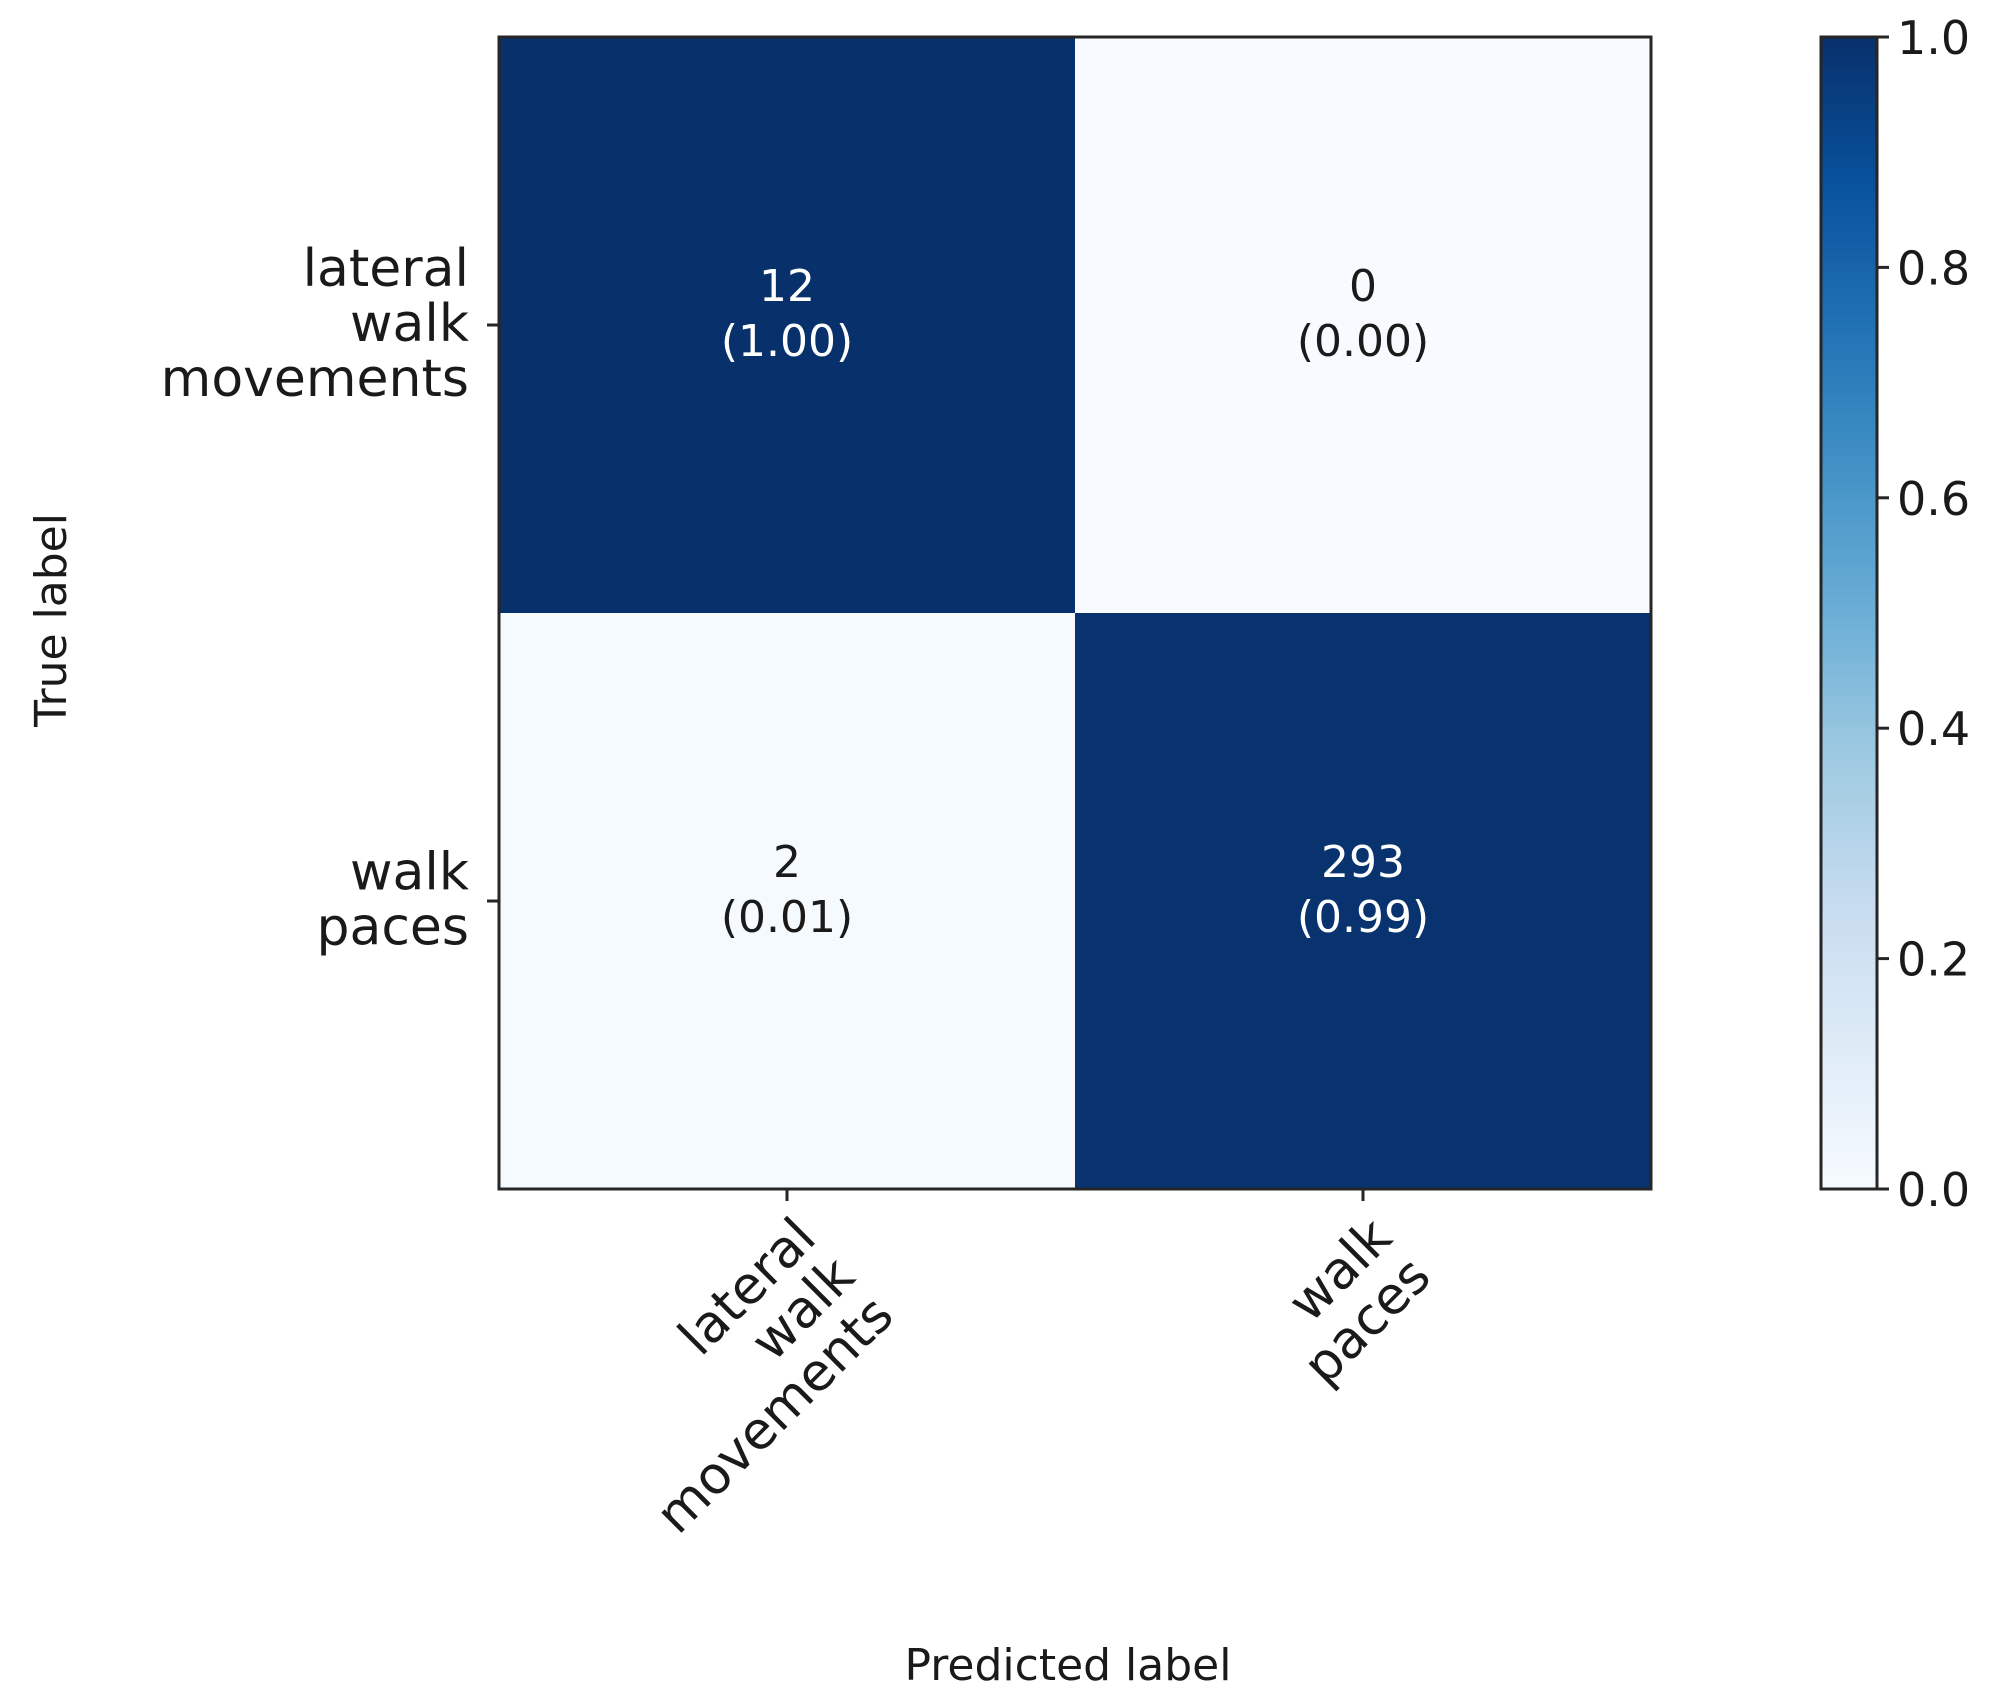  What do you see at coordinates (787, 862) in the screenshot?
I see `cell-count-1-0: 2` at bounding box center [787, 862].